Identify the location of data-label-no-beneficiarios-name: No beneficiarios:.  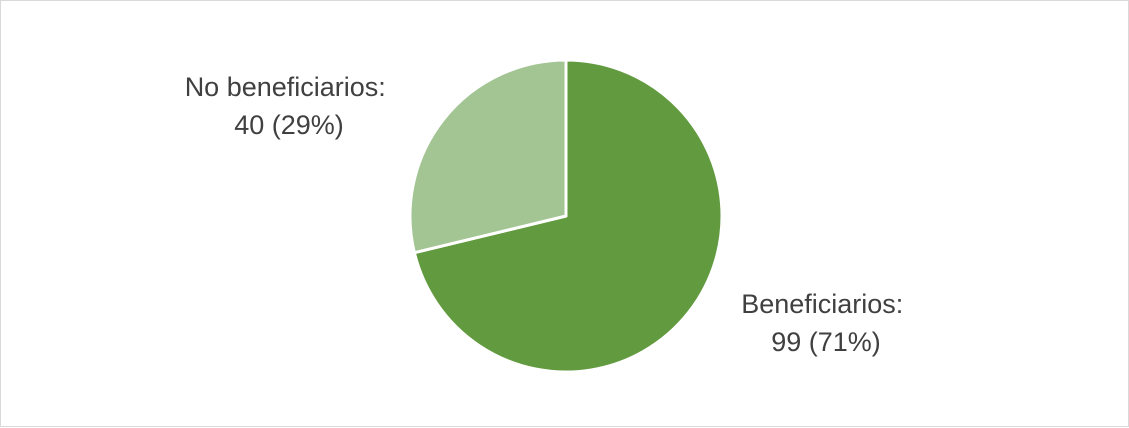
(285, 87).